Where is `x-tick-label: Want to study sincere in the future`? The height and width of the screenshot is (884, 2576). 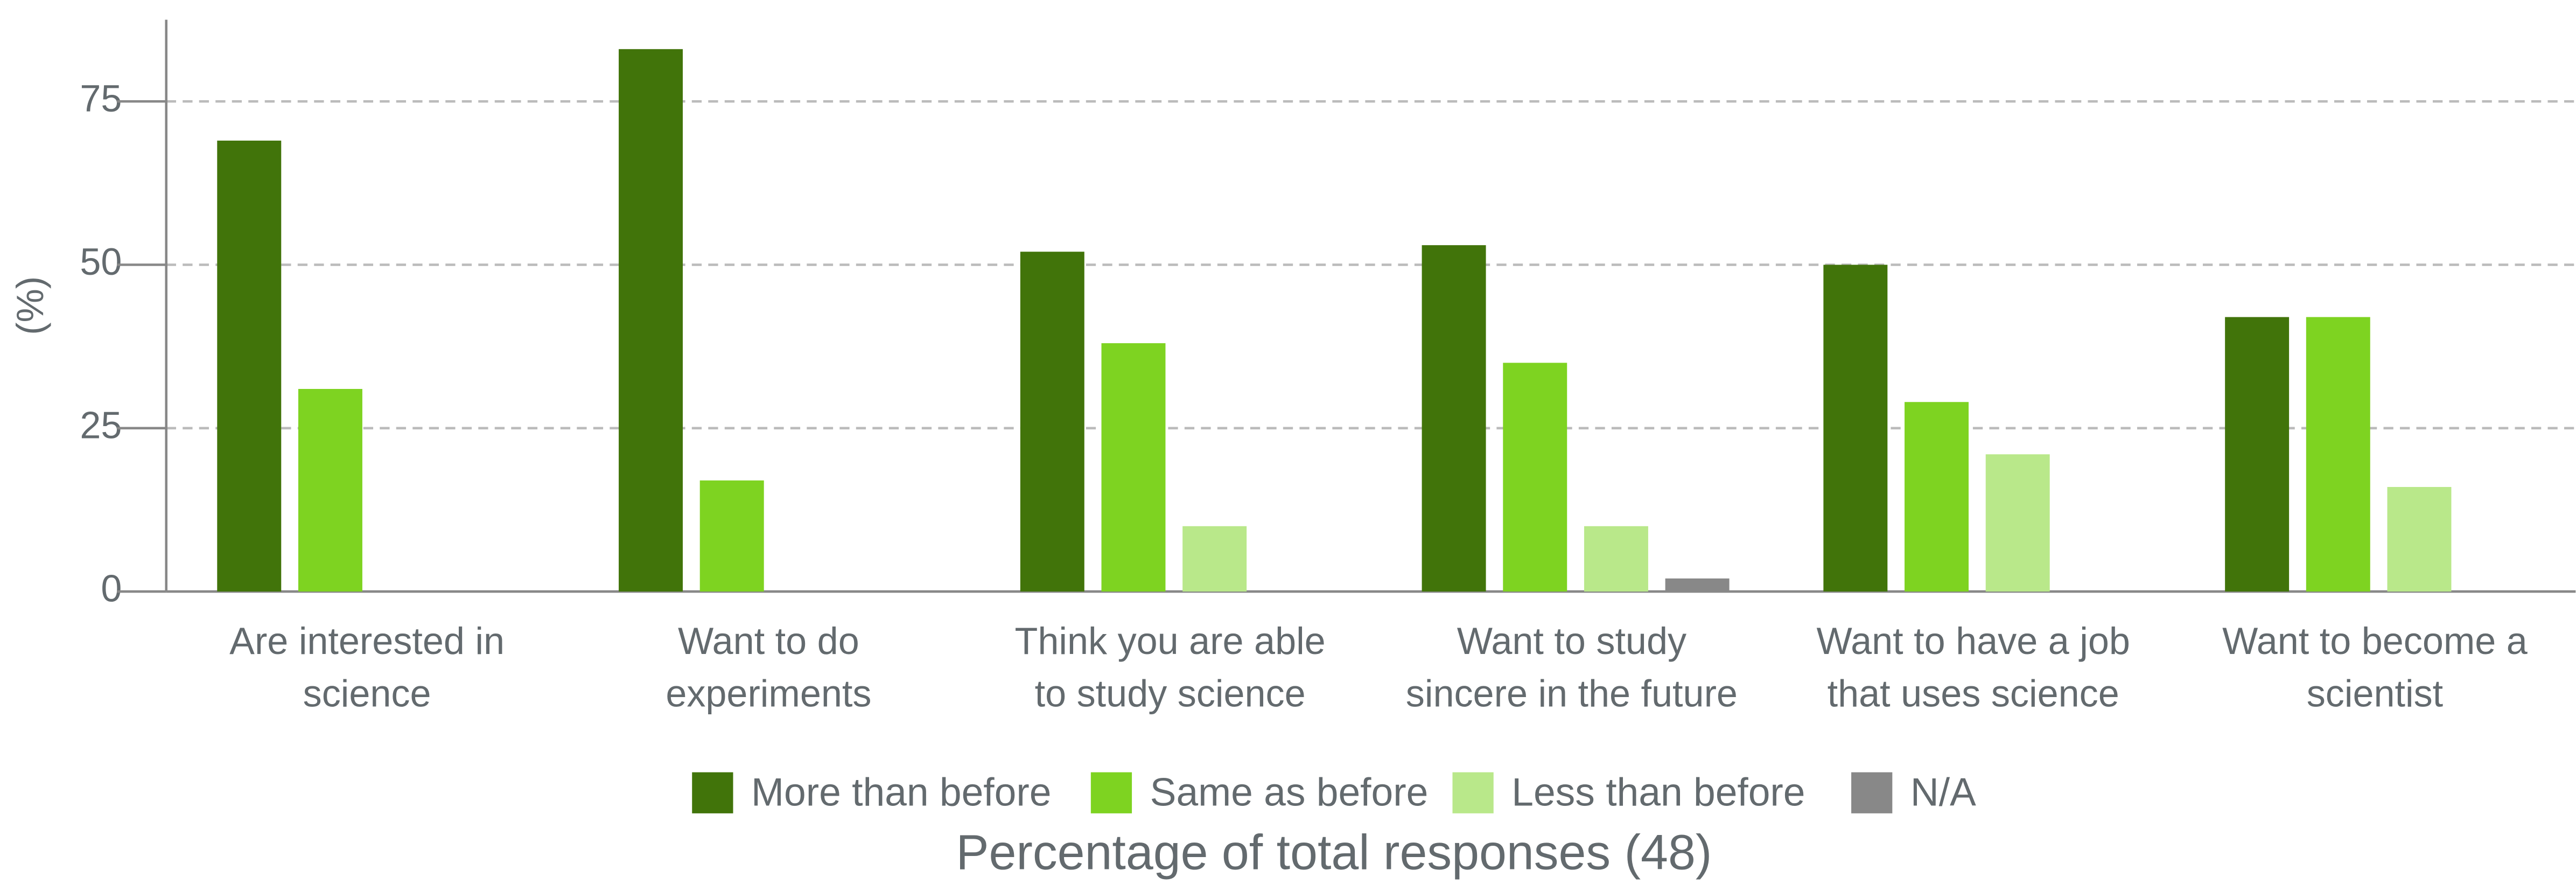 x-tick-label: Want to study sincere in the future is located at coordinates (1571, 667).